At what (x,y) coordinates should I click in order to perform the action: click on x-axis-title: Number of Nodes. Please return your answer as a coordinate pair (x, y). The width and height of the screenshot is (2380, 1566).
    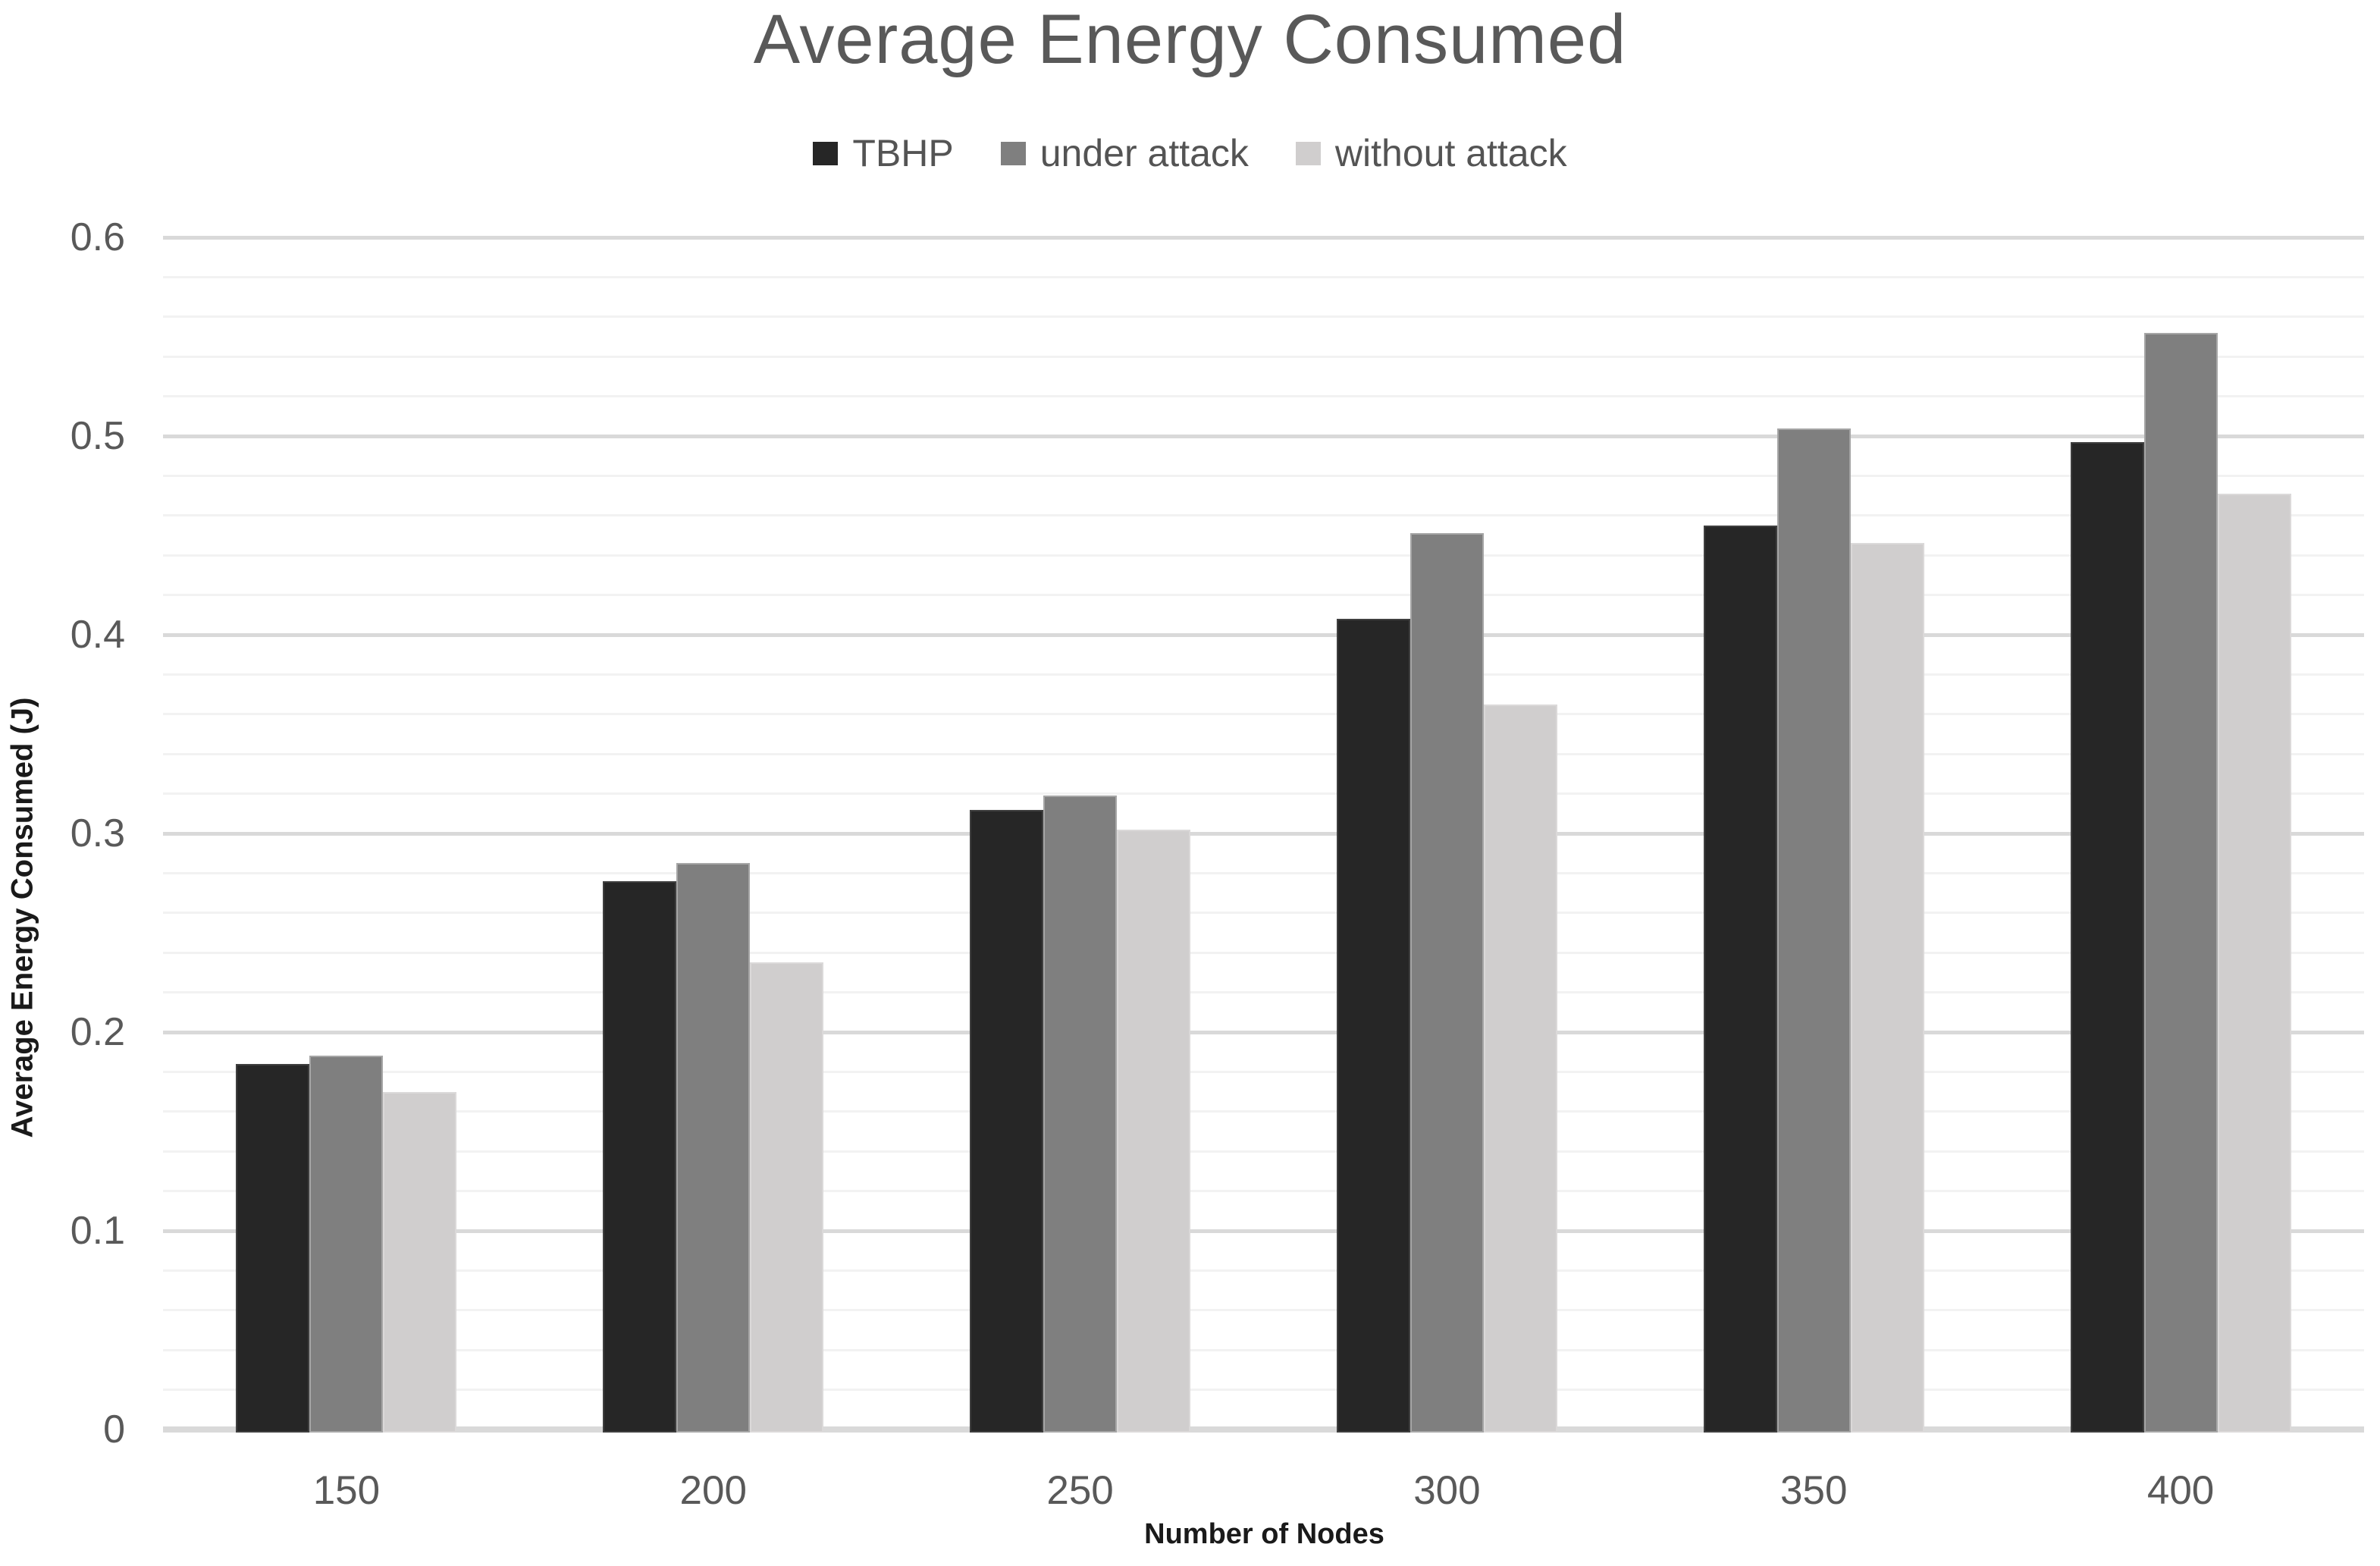
    Looking at the image, I should click on (1264, 1534).